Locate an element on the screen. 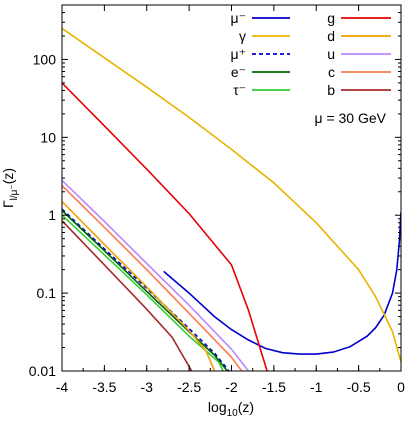 The height and width of the screenshot is (423, 407). legend-label-4: τ⁻ is located at coordinates (239, 90).